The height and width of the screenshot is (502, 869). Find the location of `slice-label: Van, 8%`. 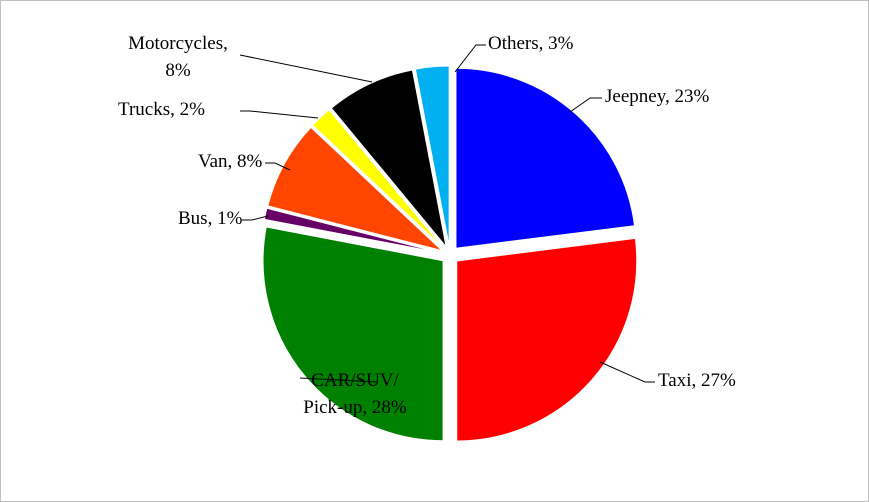

slice-label: Van, 8% is located at coordinates (230, 161).